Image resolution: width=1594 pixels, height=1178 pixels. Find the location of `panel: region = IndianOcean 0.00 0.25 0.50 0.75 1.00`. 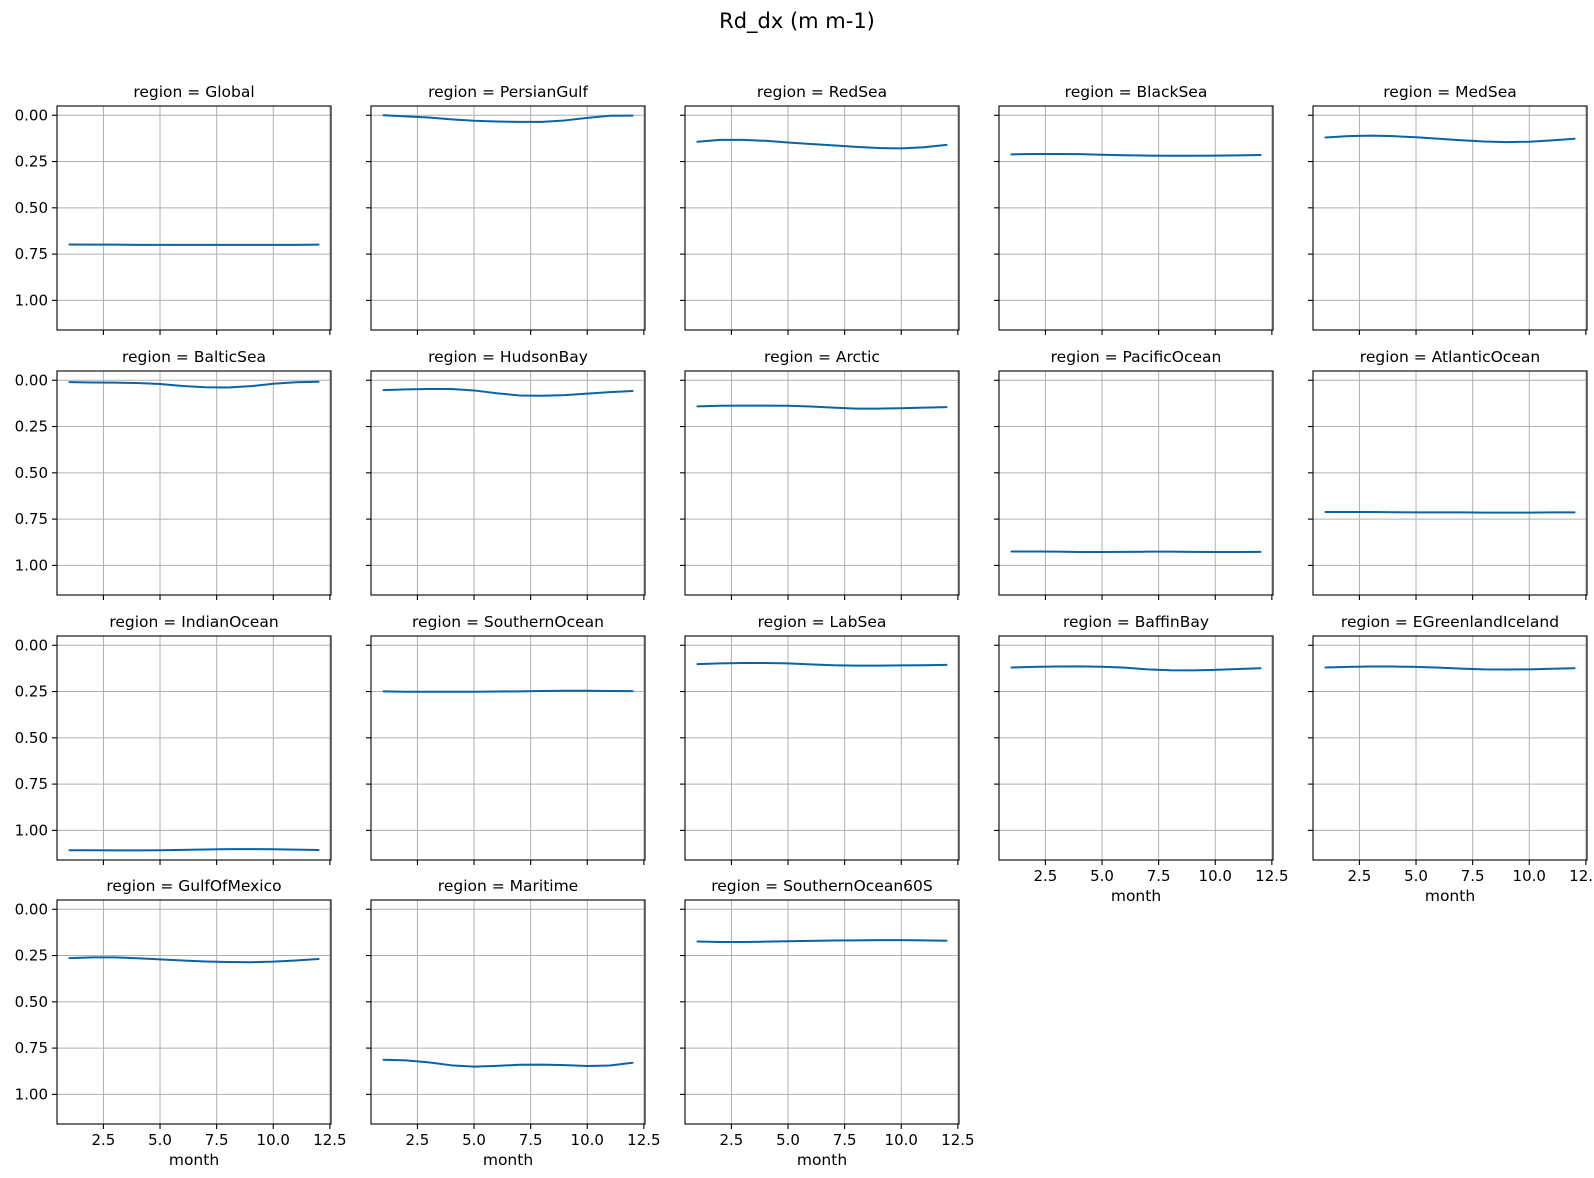

panel: region = IndianOcean 0.00 0.25 0.50 0.75 1.00 is located at coordinates (173, 739).